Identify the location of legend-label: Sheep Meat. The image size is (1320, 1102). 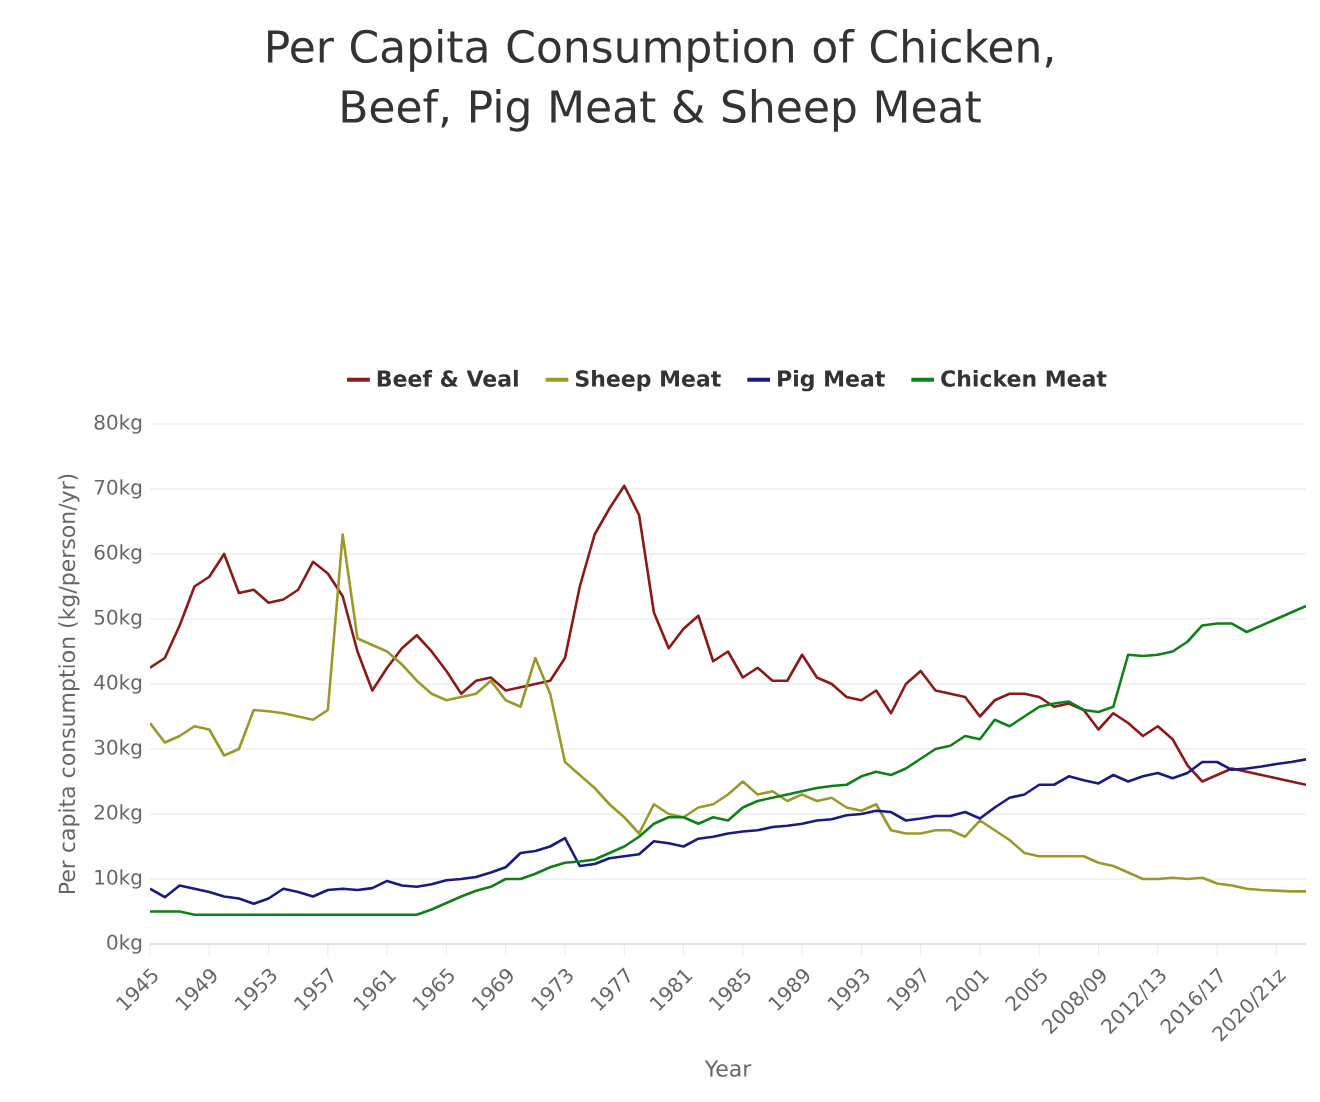
(648, 380).